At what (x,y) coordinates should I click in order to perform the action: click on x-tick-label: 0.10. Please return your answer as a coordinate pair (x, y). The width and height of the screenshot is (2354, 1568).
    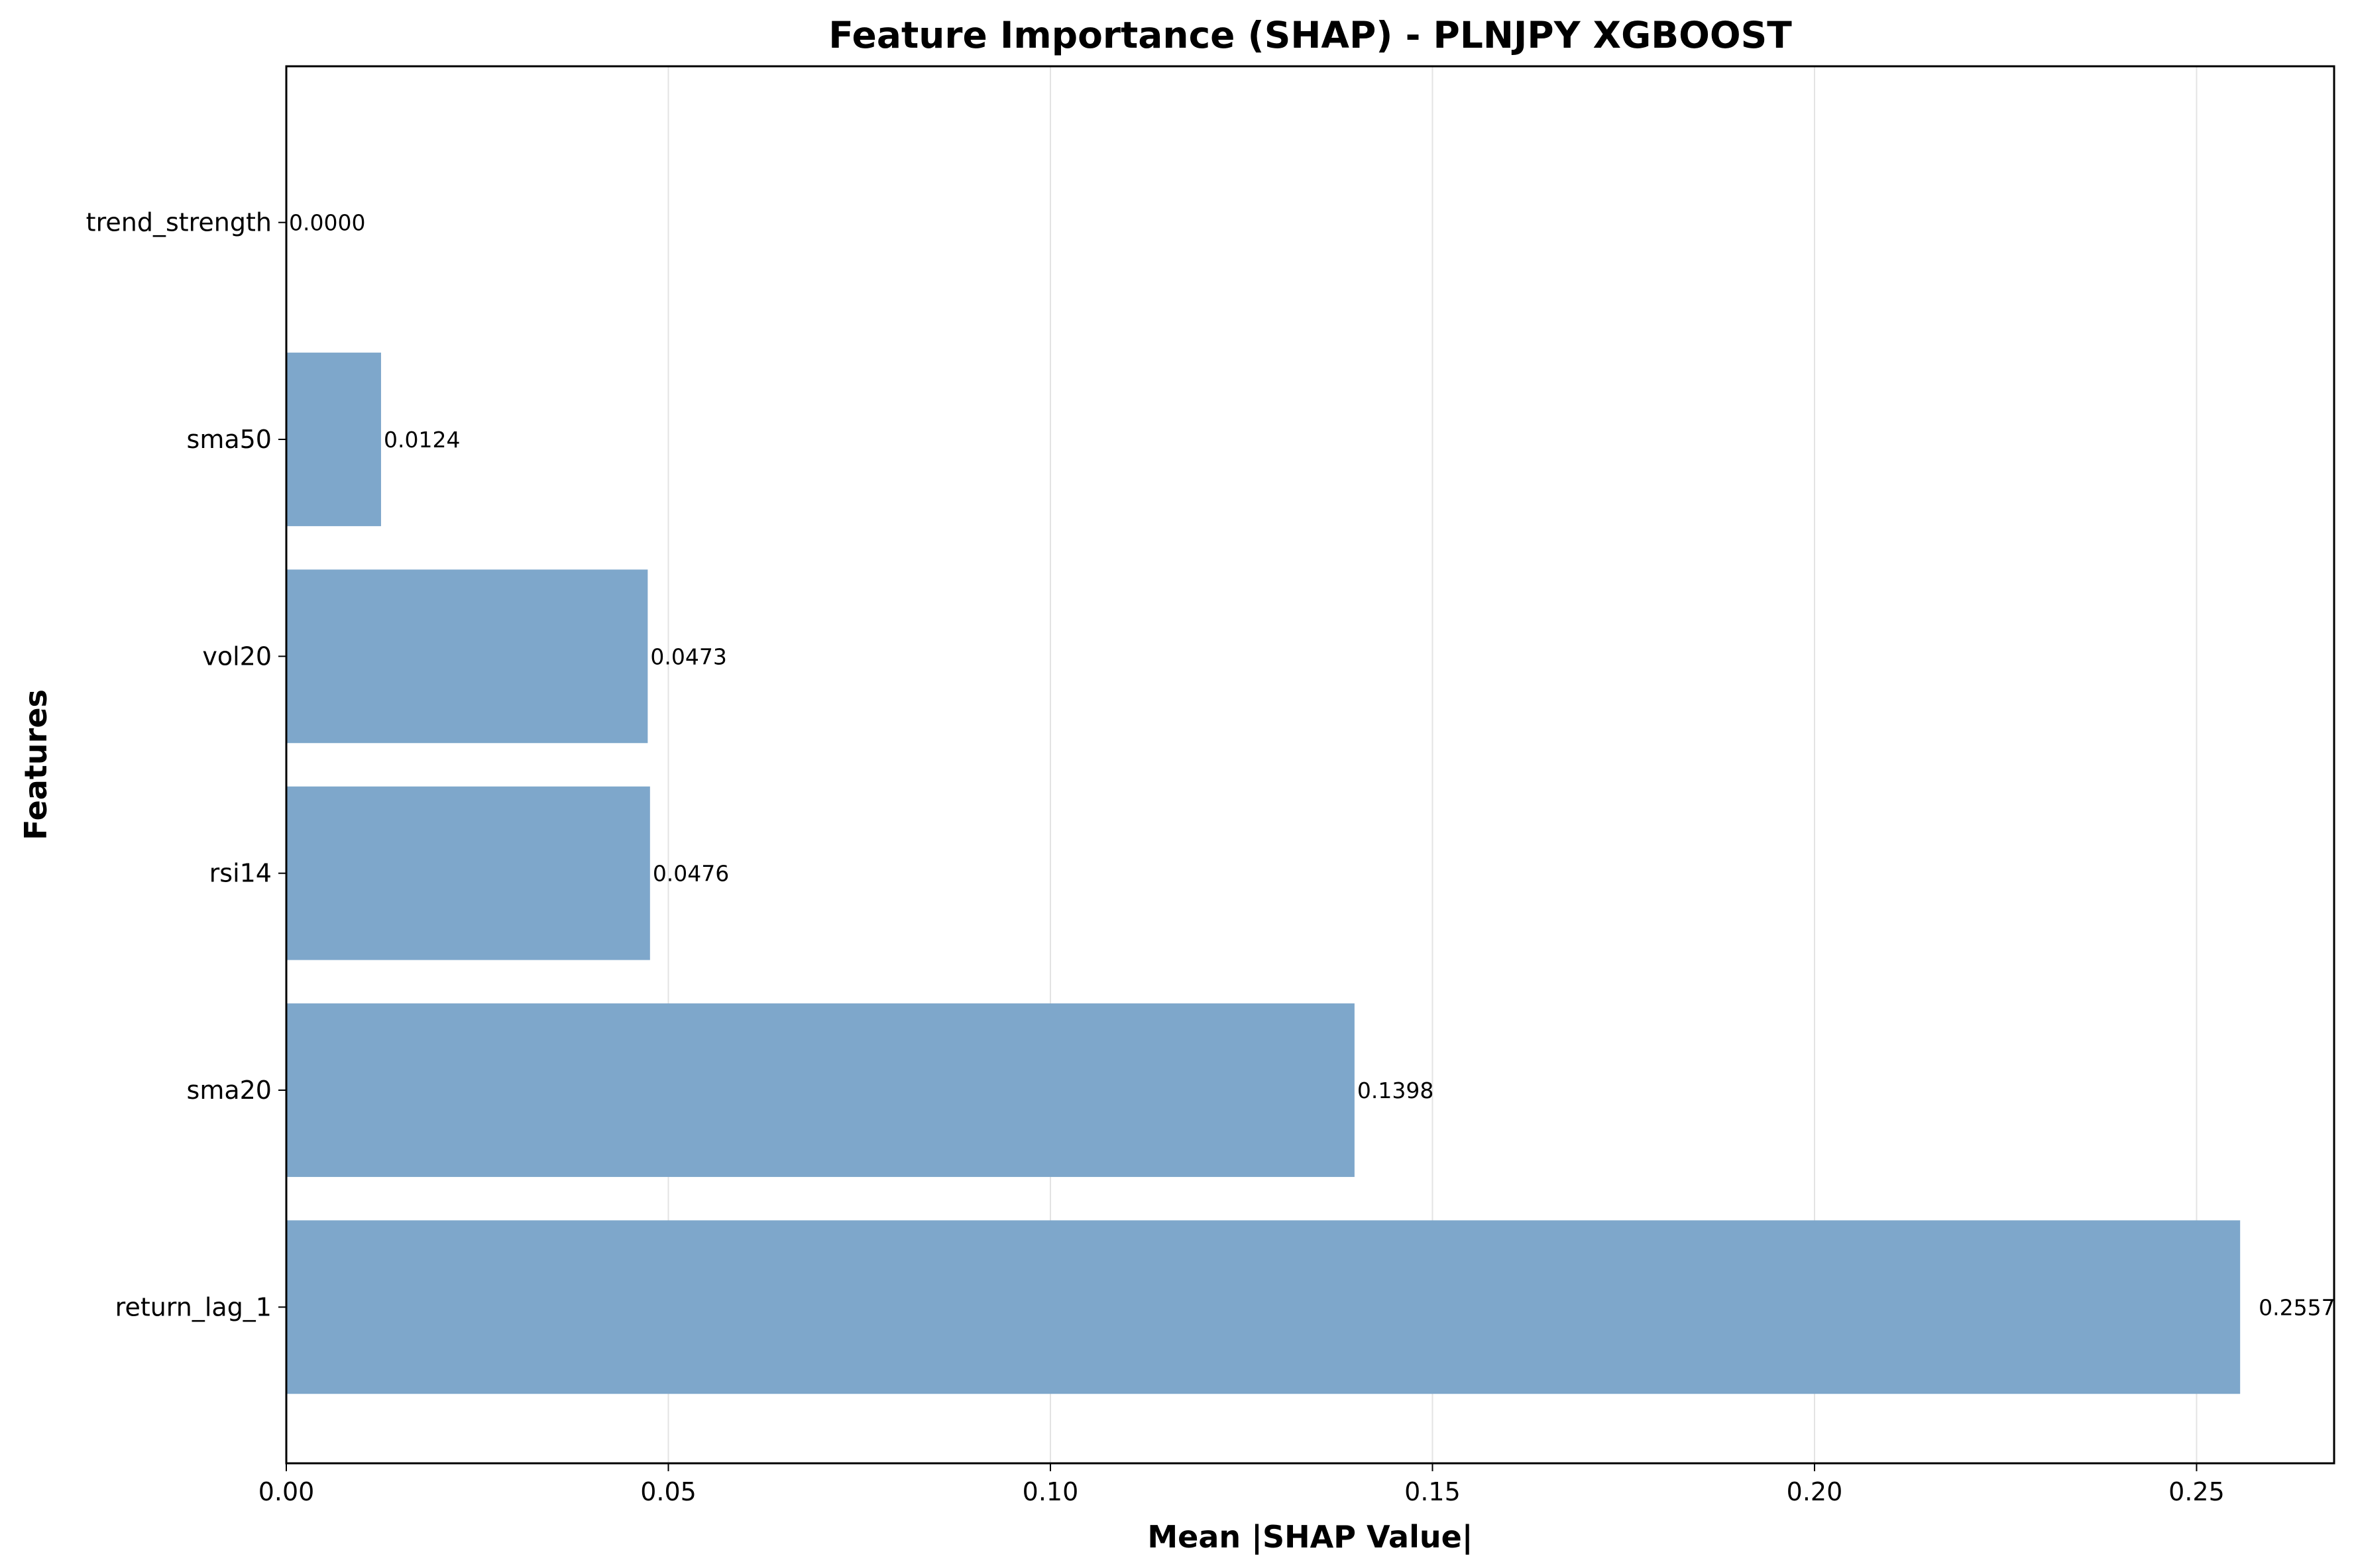
    Looking at the image, I should click on (1051, 1491).